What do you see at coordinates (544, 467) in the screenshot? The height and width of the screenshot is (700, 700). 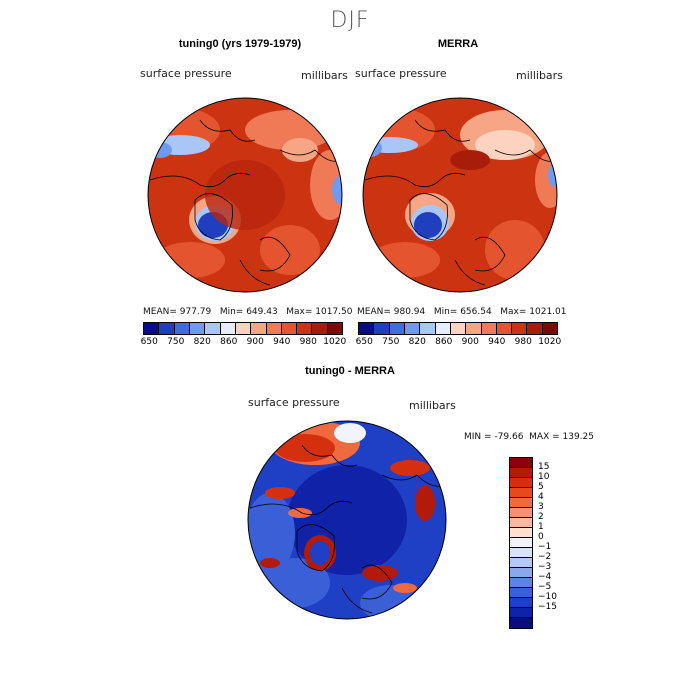 I see `colorbar-tick-label: 15` at bounding box center [544, 467].